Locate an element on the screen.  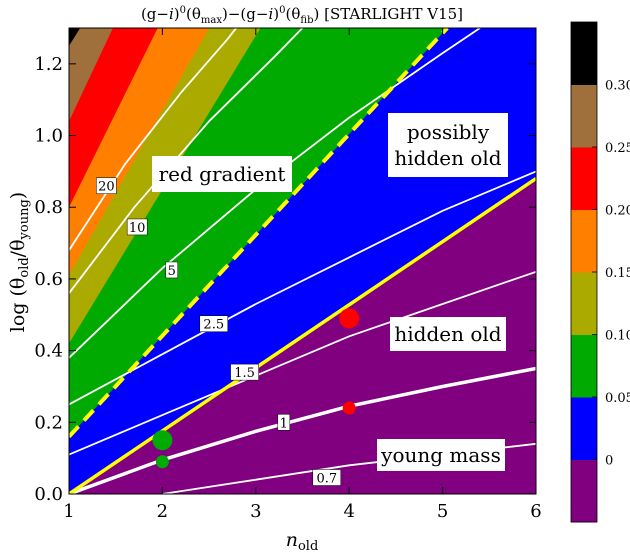
contour-label-6: 0.7 is located at coordinates (327, 478).